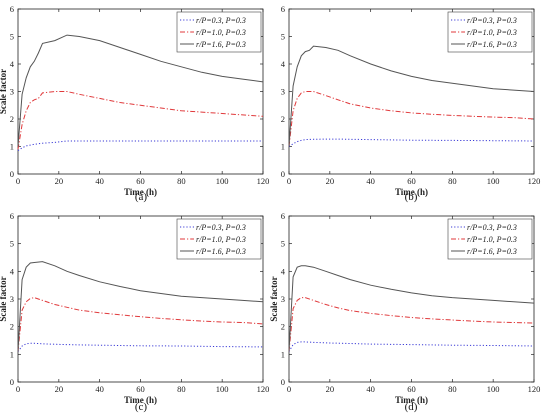 The image size is (550, 420). I want to click on panel-caption: (a), so click(141, 197).